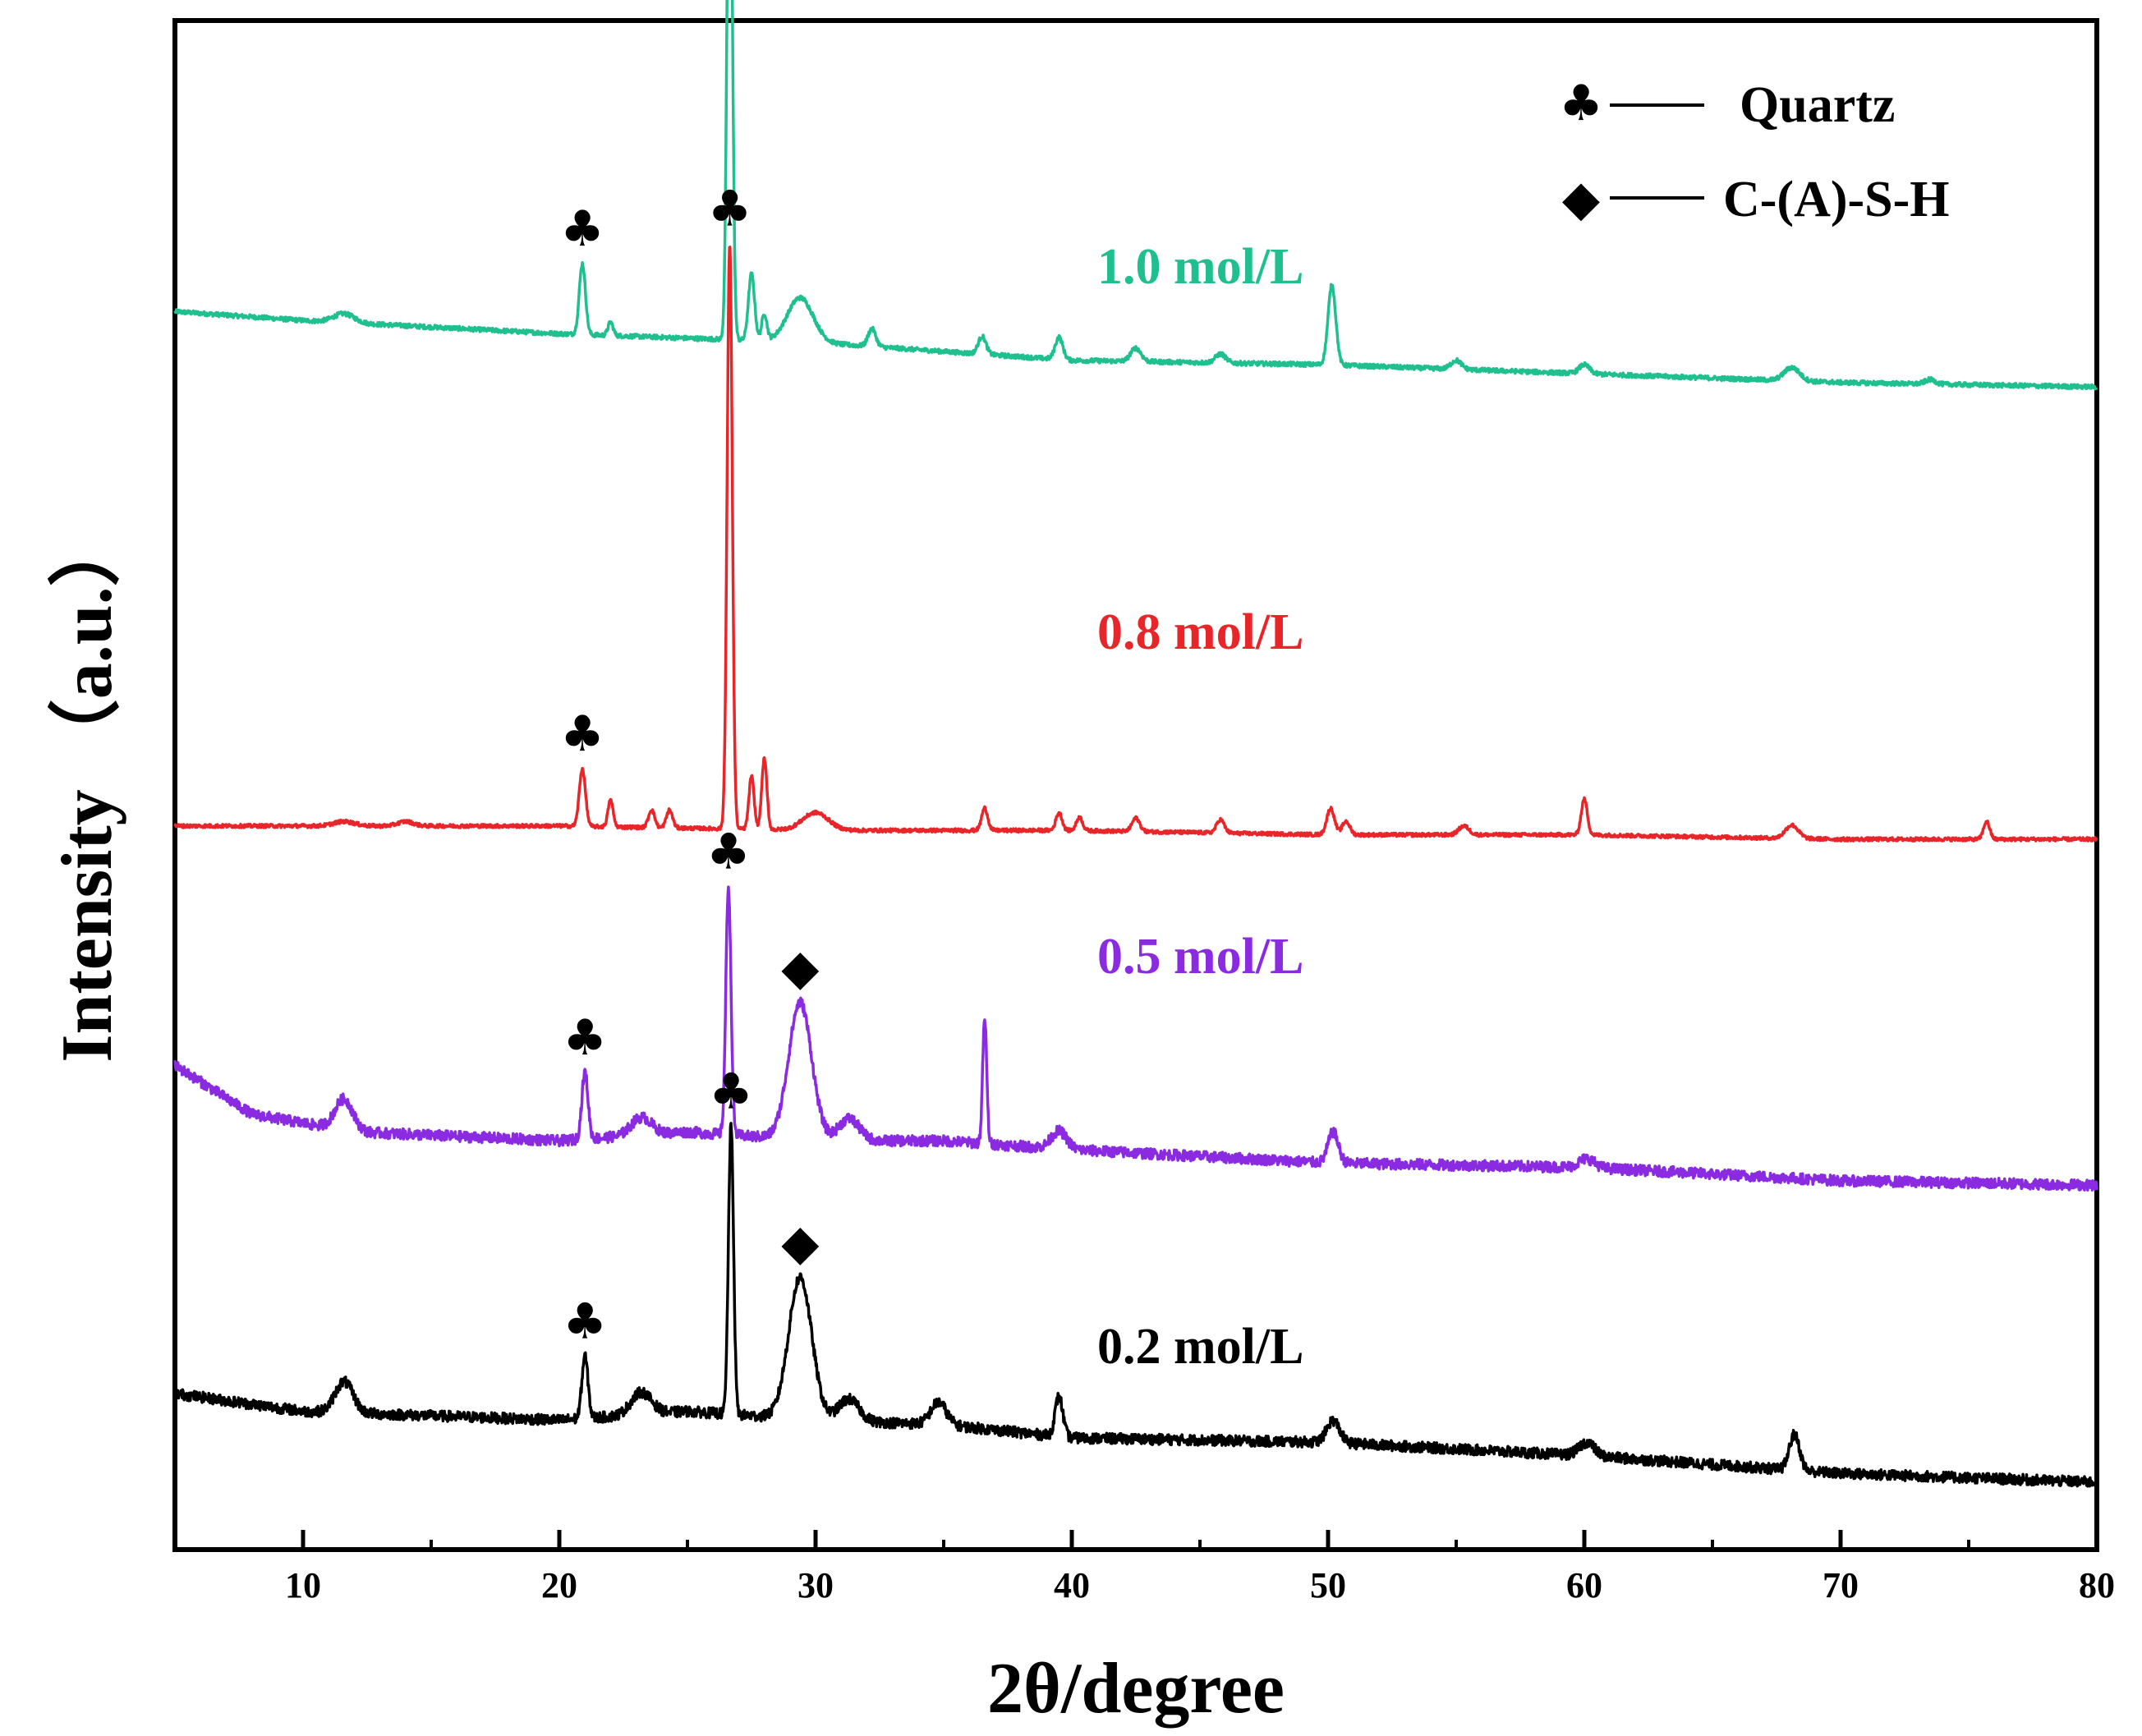  Describe the element at coordinates (1328, 1585) in the screenshot. I see `x-tick-label: 50` at that location.